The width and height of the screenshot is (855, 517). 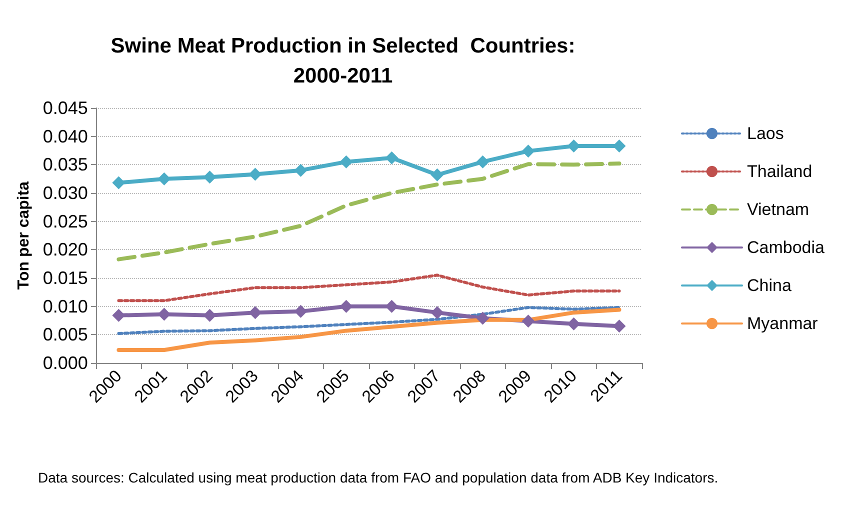 I want to click on legend-label: Laos, so click(x=765, y=133).